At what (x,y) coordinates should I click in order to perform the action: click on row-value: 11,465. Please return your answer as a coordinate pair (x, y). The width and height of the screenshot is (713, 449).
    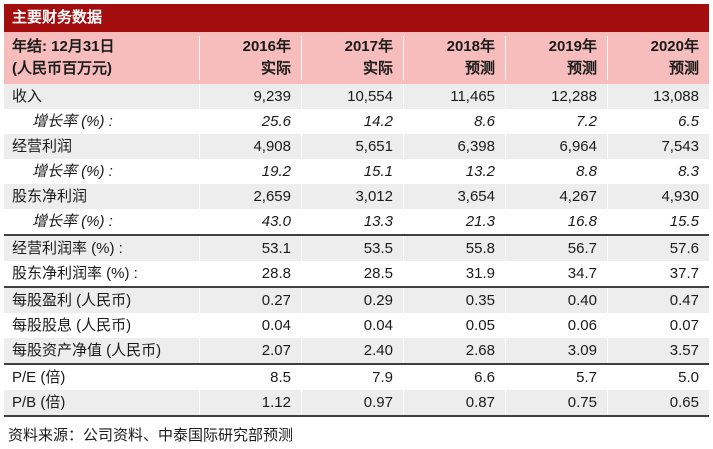
    Looking at the image, I should click on (454, 96).